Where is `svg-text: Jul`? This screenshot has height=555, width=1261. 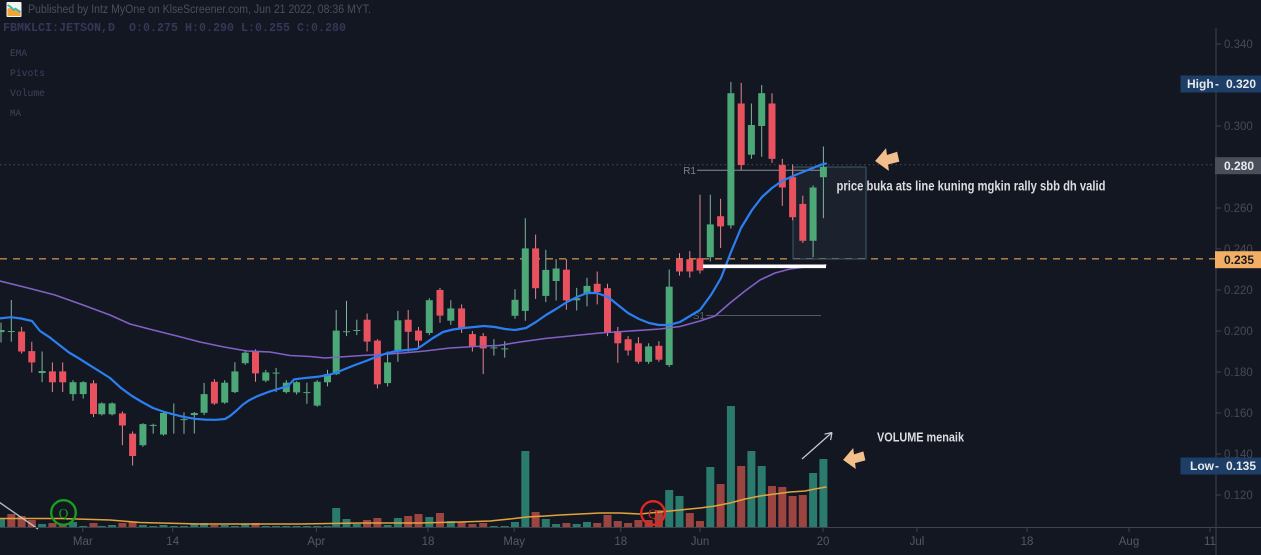
svg-text: Jul is located at coordinates (917, 542).